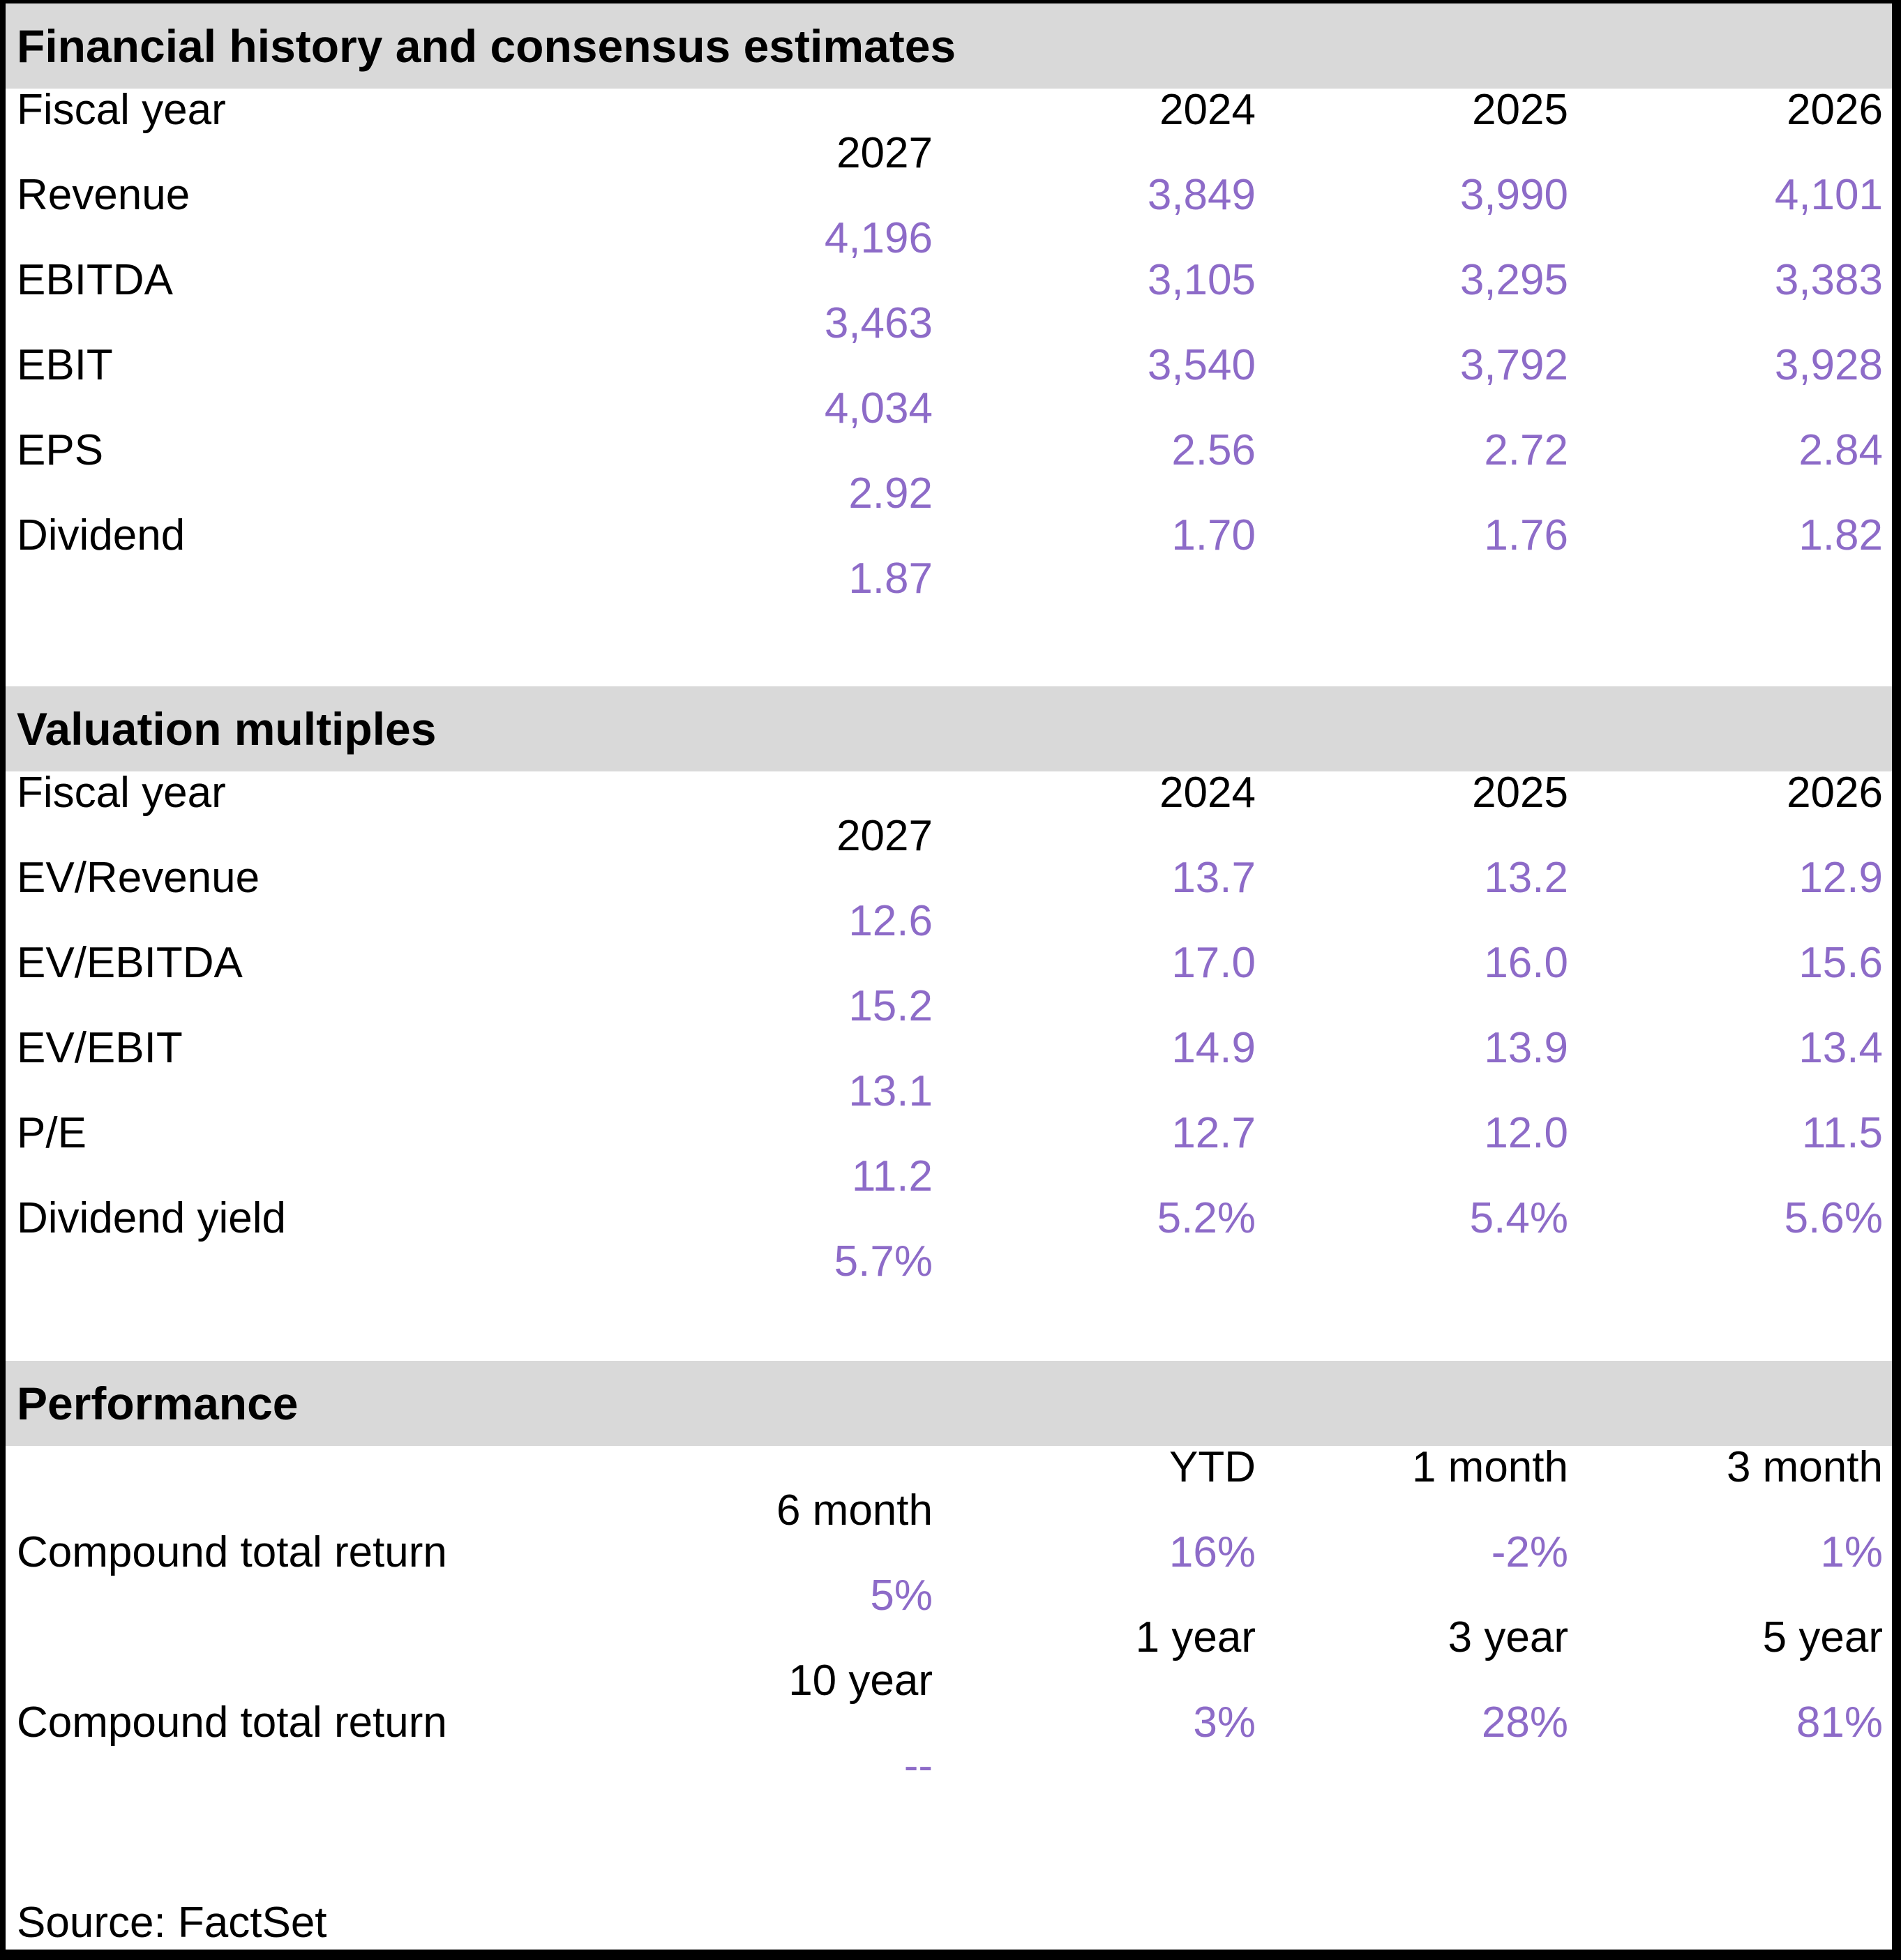 The height and width of the screenshot is (1960, 1901). Describe the element at coordinates (1518, 1218) in the screenshot. I see `cell: 5.4%` at that location.